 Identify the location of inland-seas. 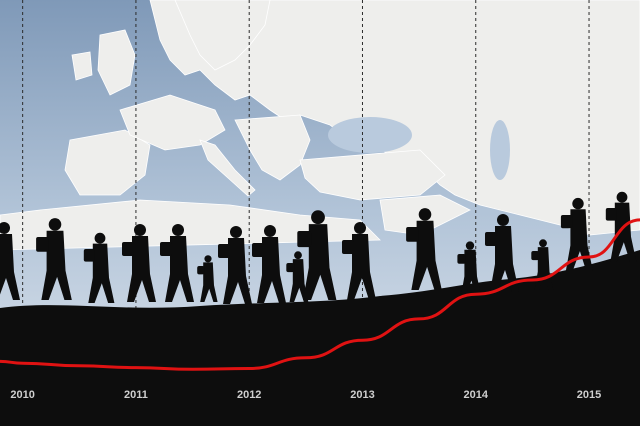
(419, 148).